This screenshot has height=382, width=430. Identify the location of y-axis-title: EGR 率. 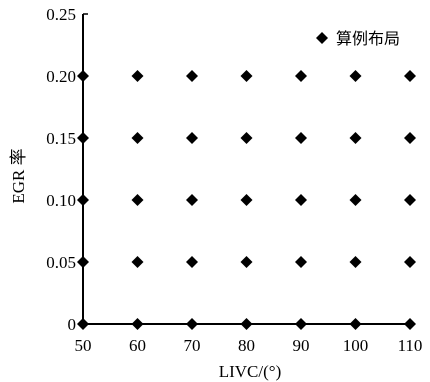
(18, 175).